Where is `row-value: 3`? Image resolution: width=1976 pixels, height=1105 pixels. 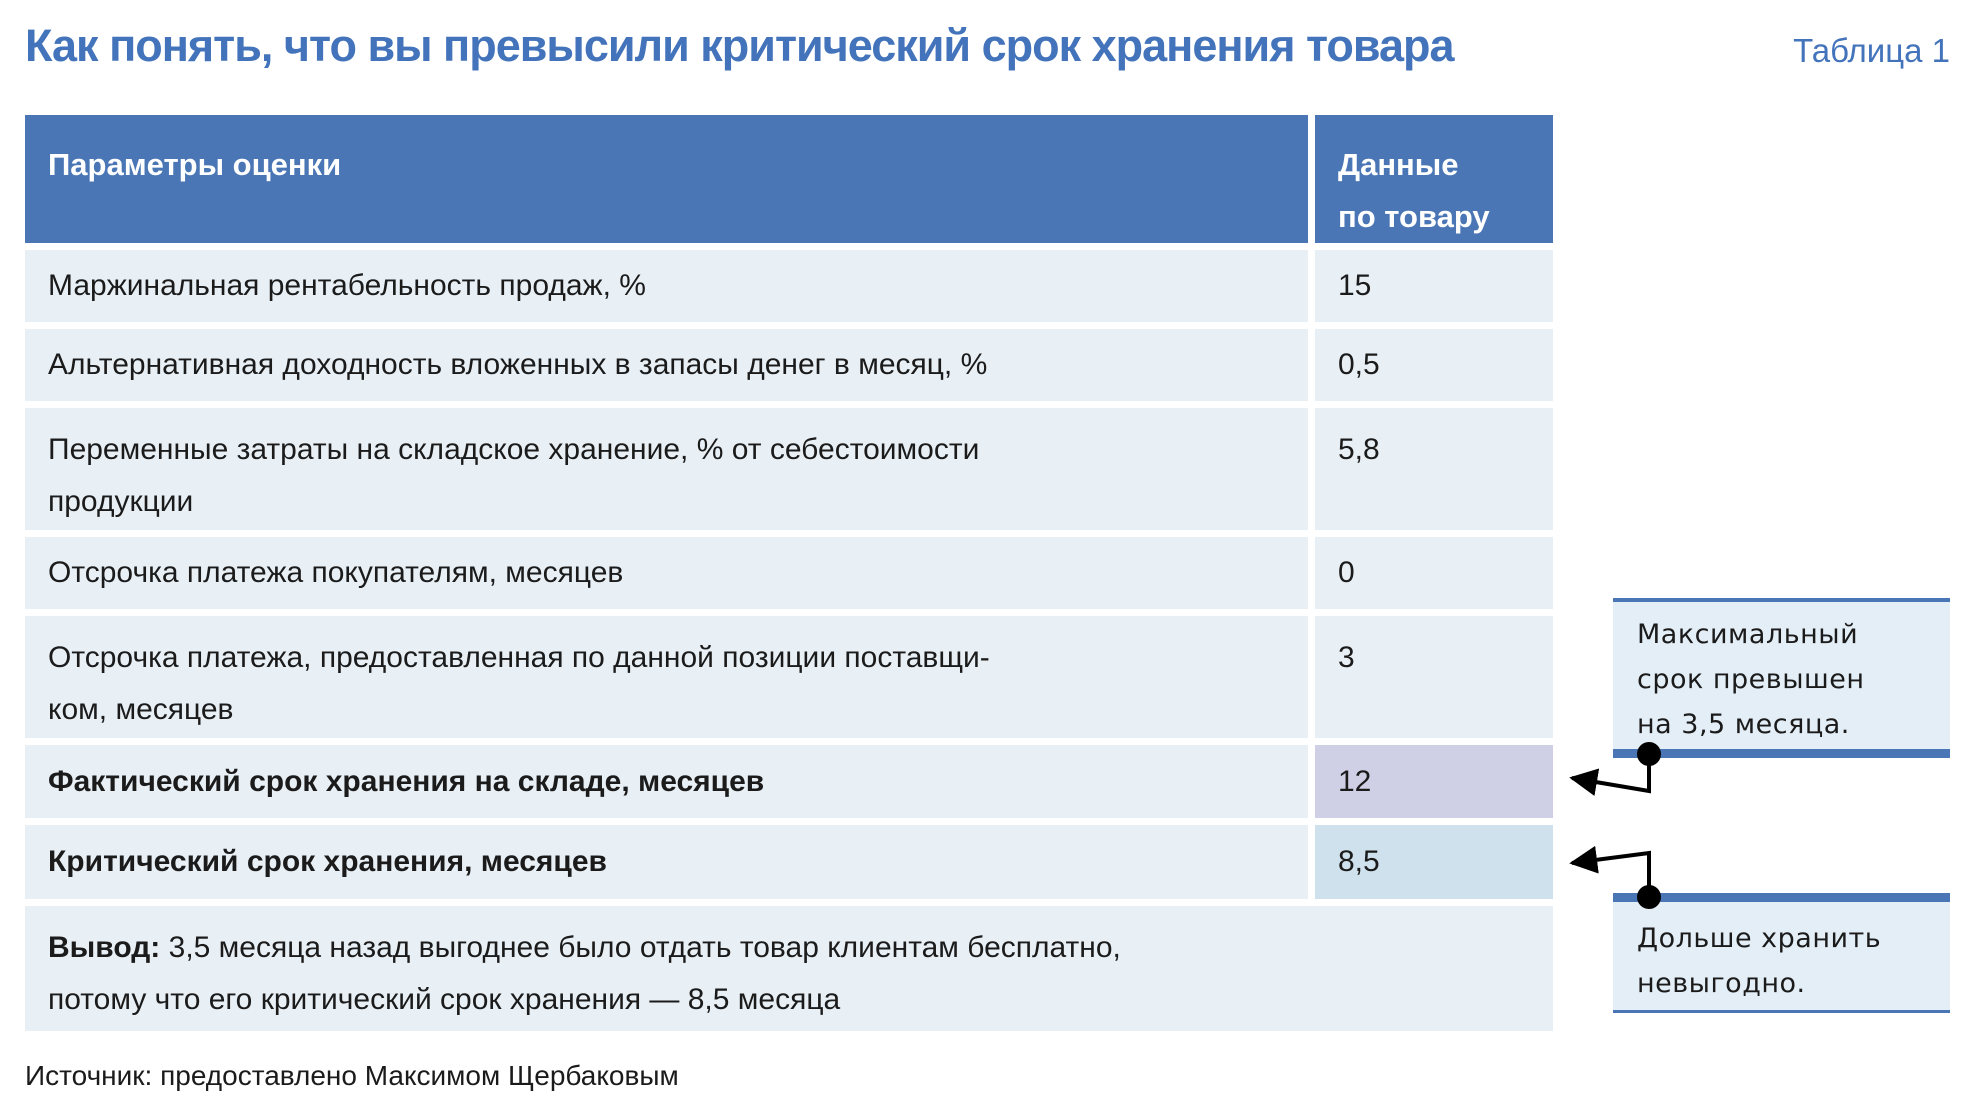 row-value: 3 is located at coordinates (1434, 677).